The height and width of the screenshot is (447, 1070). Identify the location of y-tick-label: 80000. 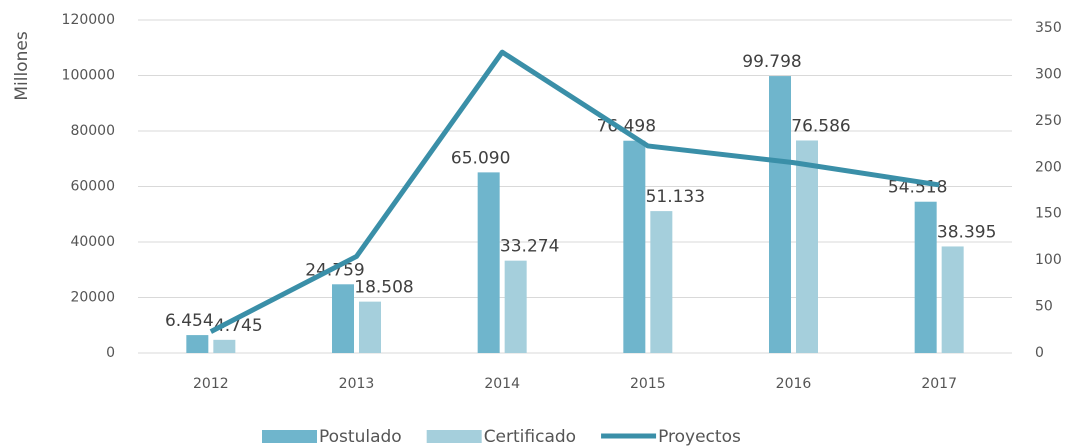
(92, 131).